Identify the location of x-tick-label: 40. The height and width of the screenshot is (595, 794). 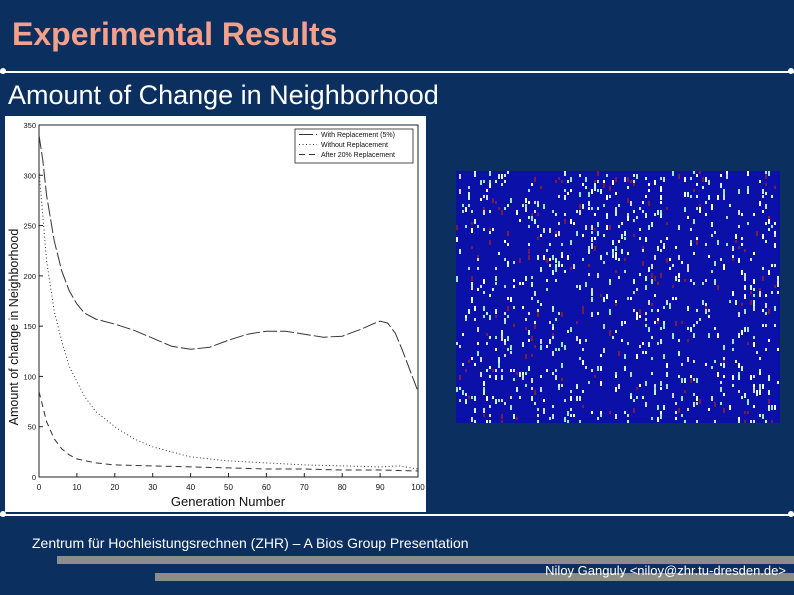
(190, 487).